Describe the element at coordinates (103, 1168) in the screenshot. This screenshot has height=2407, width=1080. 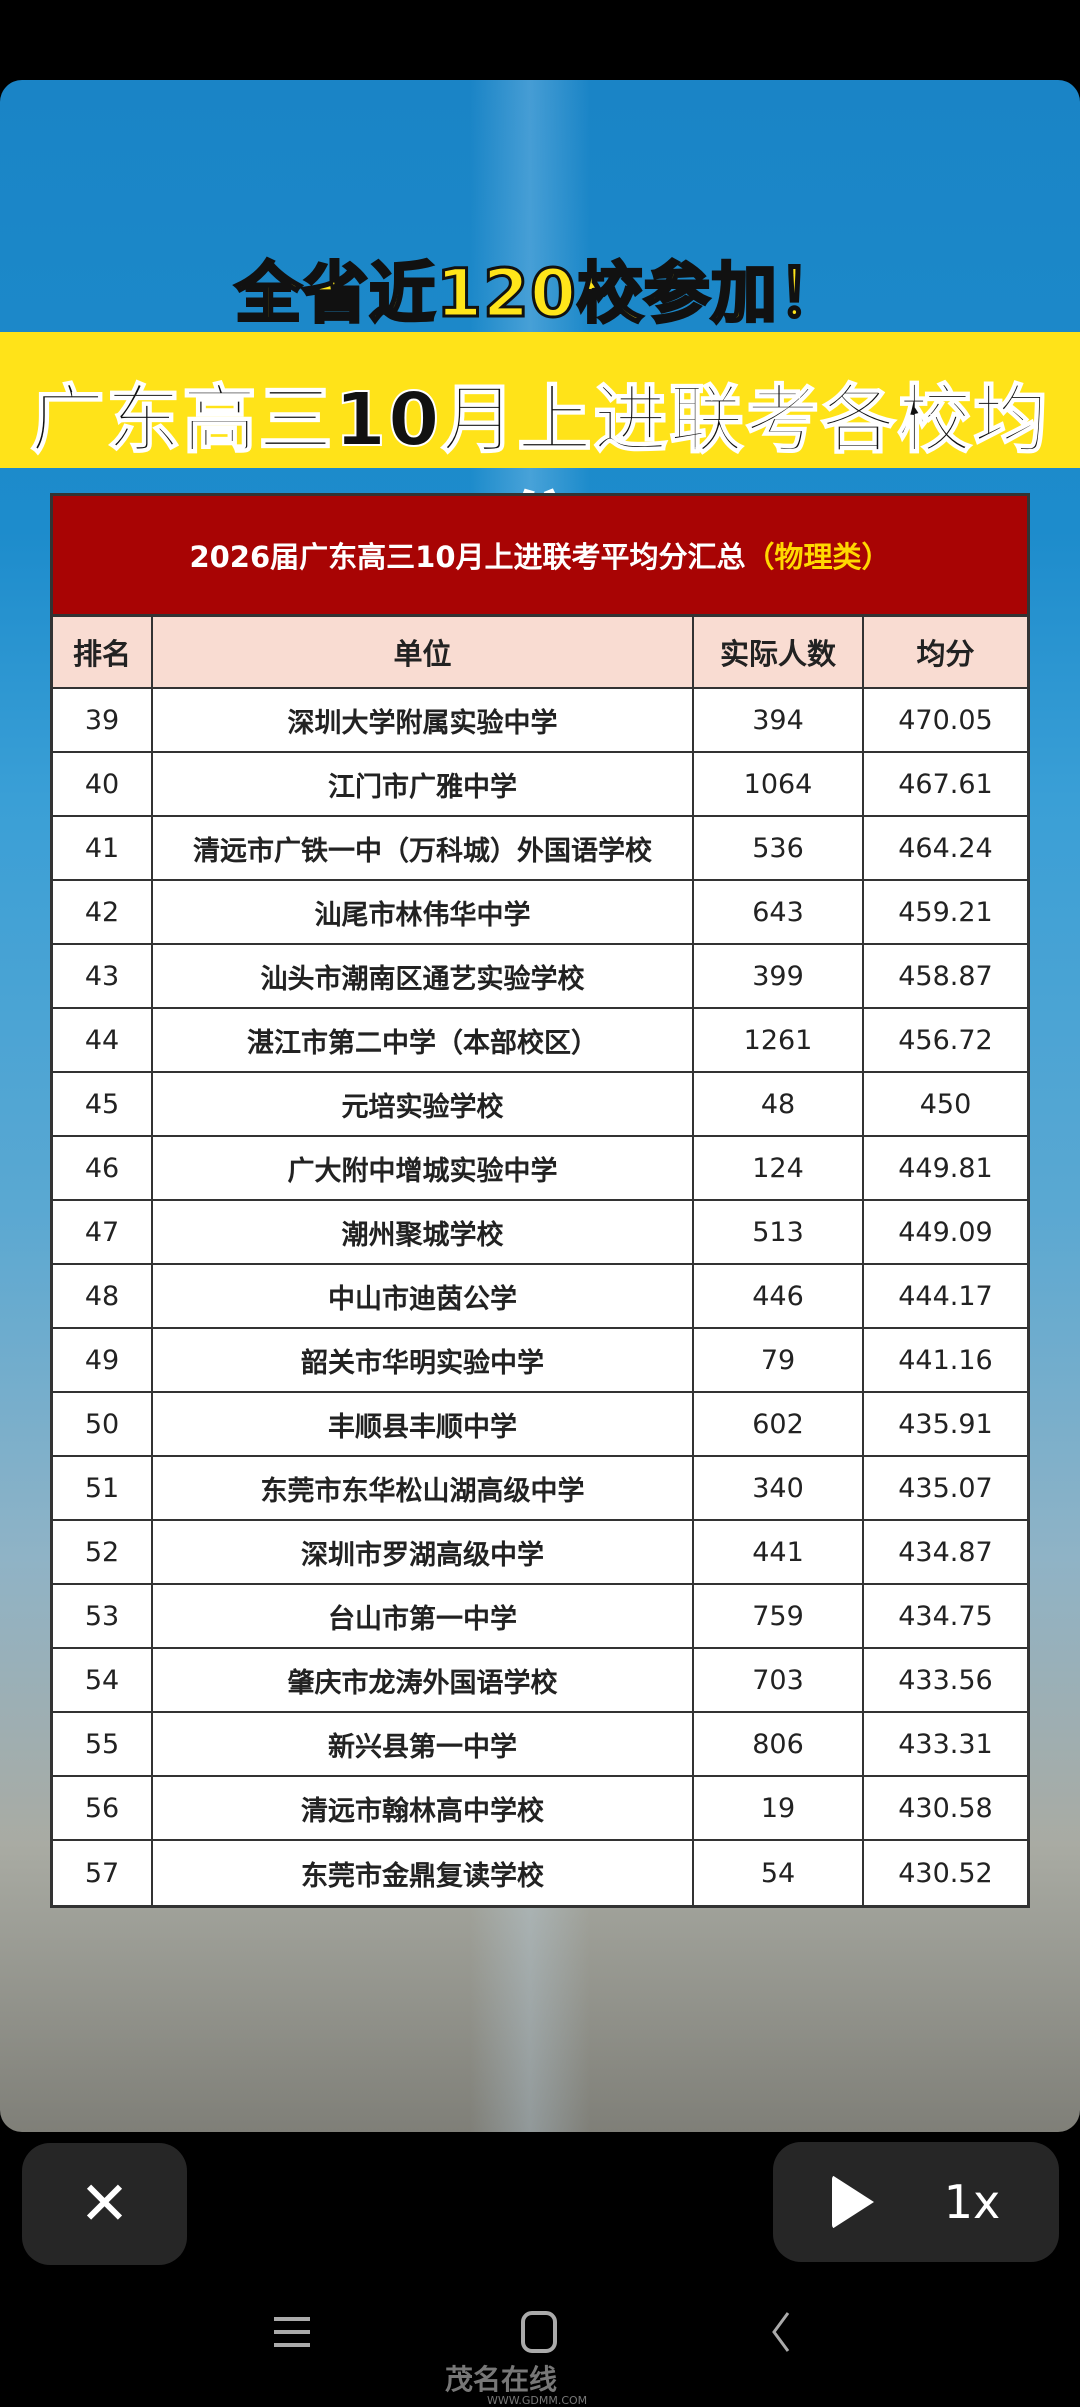
I see `rank-cell: 46` at that location.